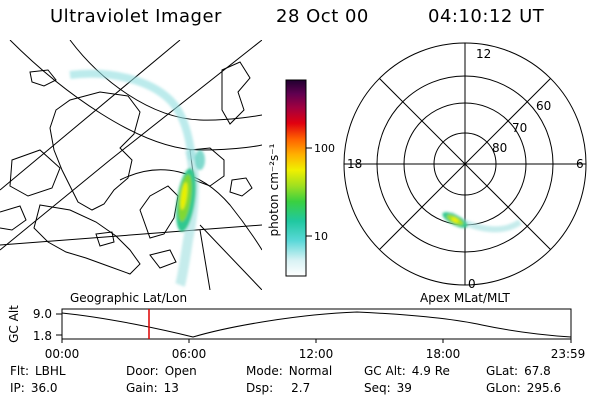  Describe the element at coordinates (472, 284) in the screenshot. I see `mlt-label-0: 0` at that location.